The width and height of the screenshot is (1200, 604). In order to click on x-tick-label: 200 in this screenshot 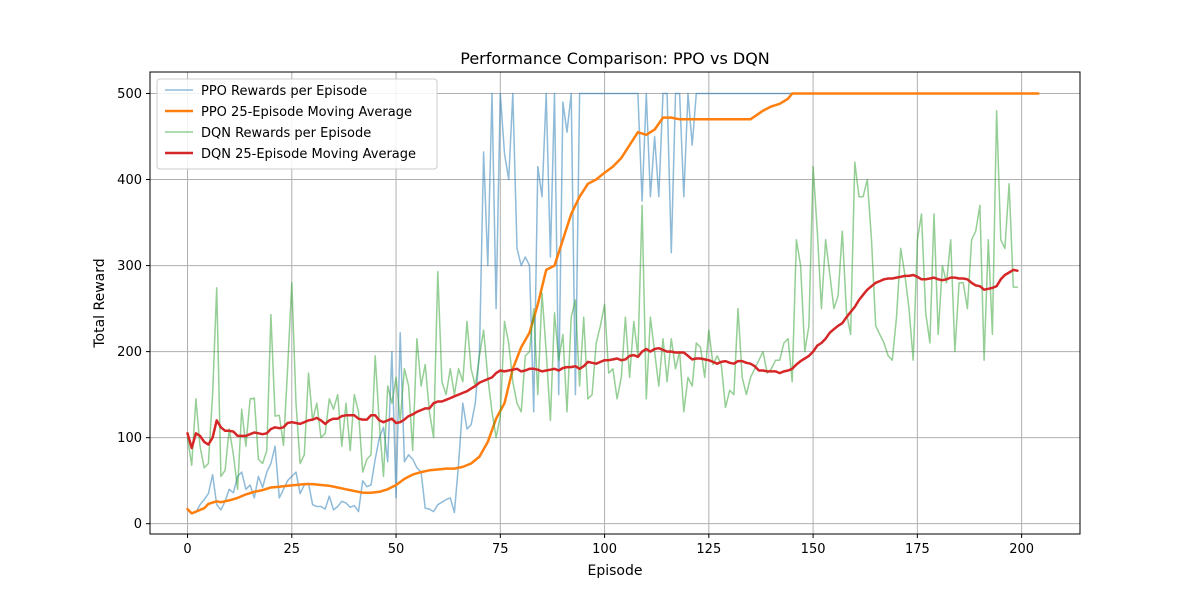, I will do `click(1021, 549)`.